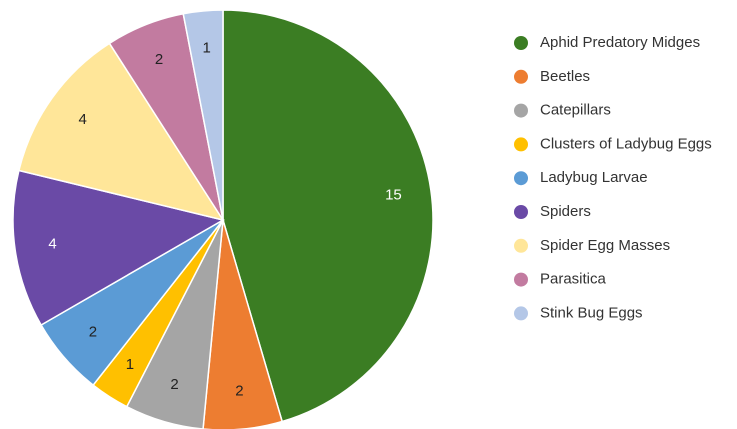  What do you see at coordinates (620, 42) in the screenshot?
I see `legend-label: Aphid Predatory Midges` at bounding box center [620, 42].